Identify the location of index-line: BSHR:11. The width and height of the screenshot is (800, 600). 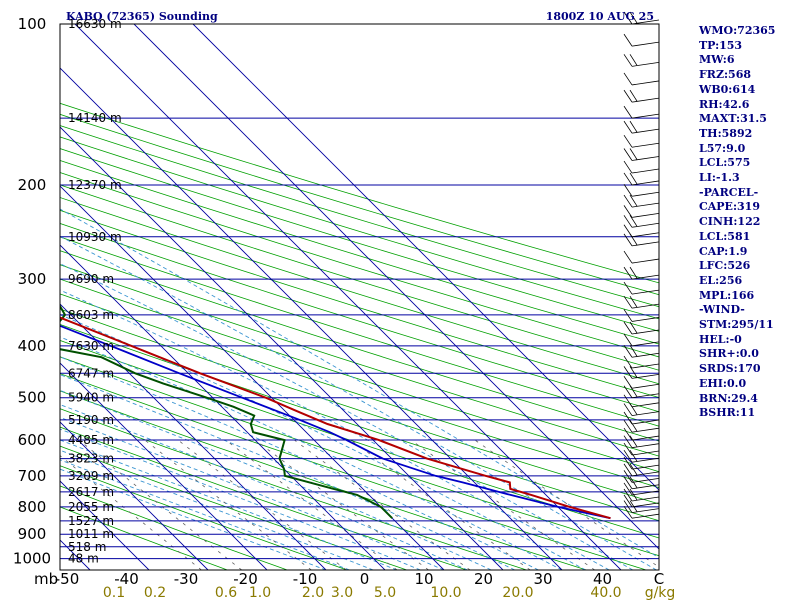
(727, 413).